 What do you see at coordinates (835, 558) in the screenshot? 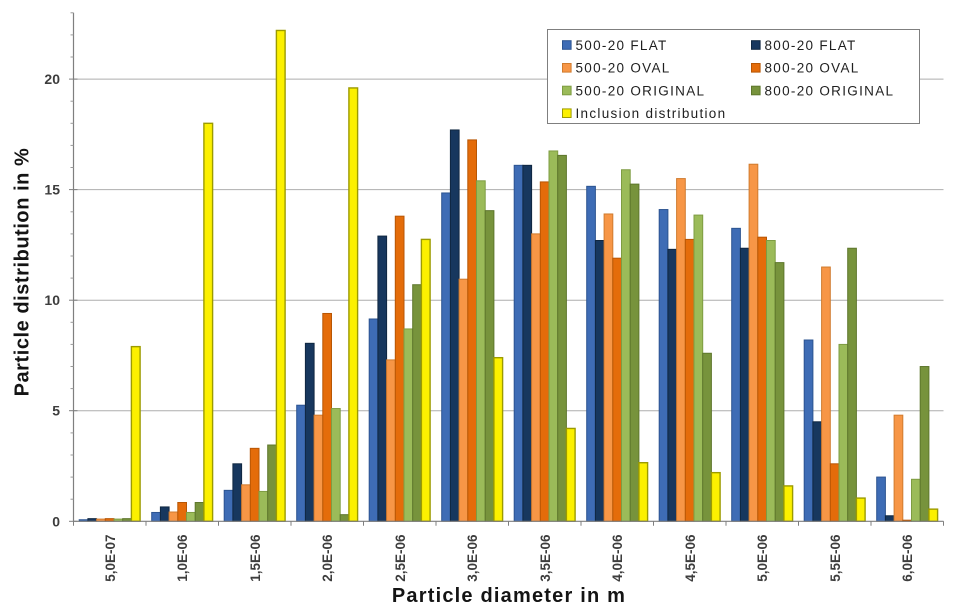
I see `svg-text: 5,5E-06` at bounding box center [835, 558].